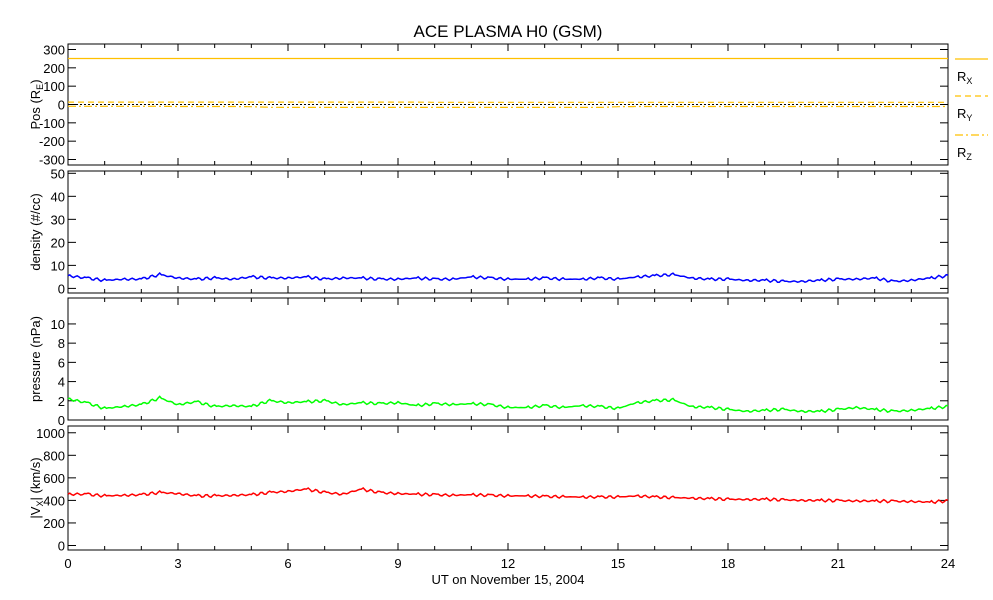 The image size is (993, 600). I want to click on series-line-pressure, so click(508, 404).